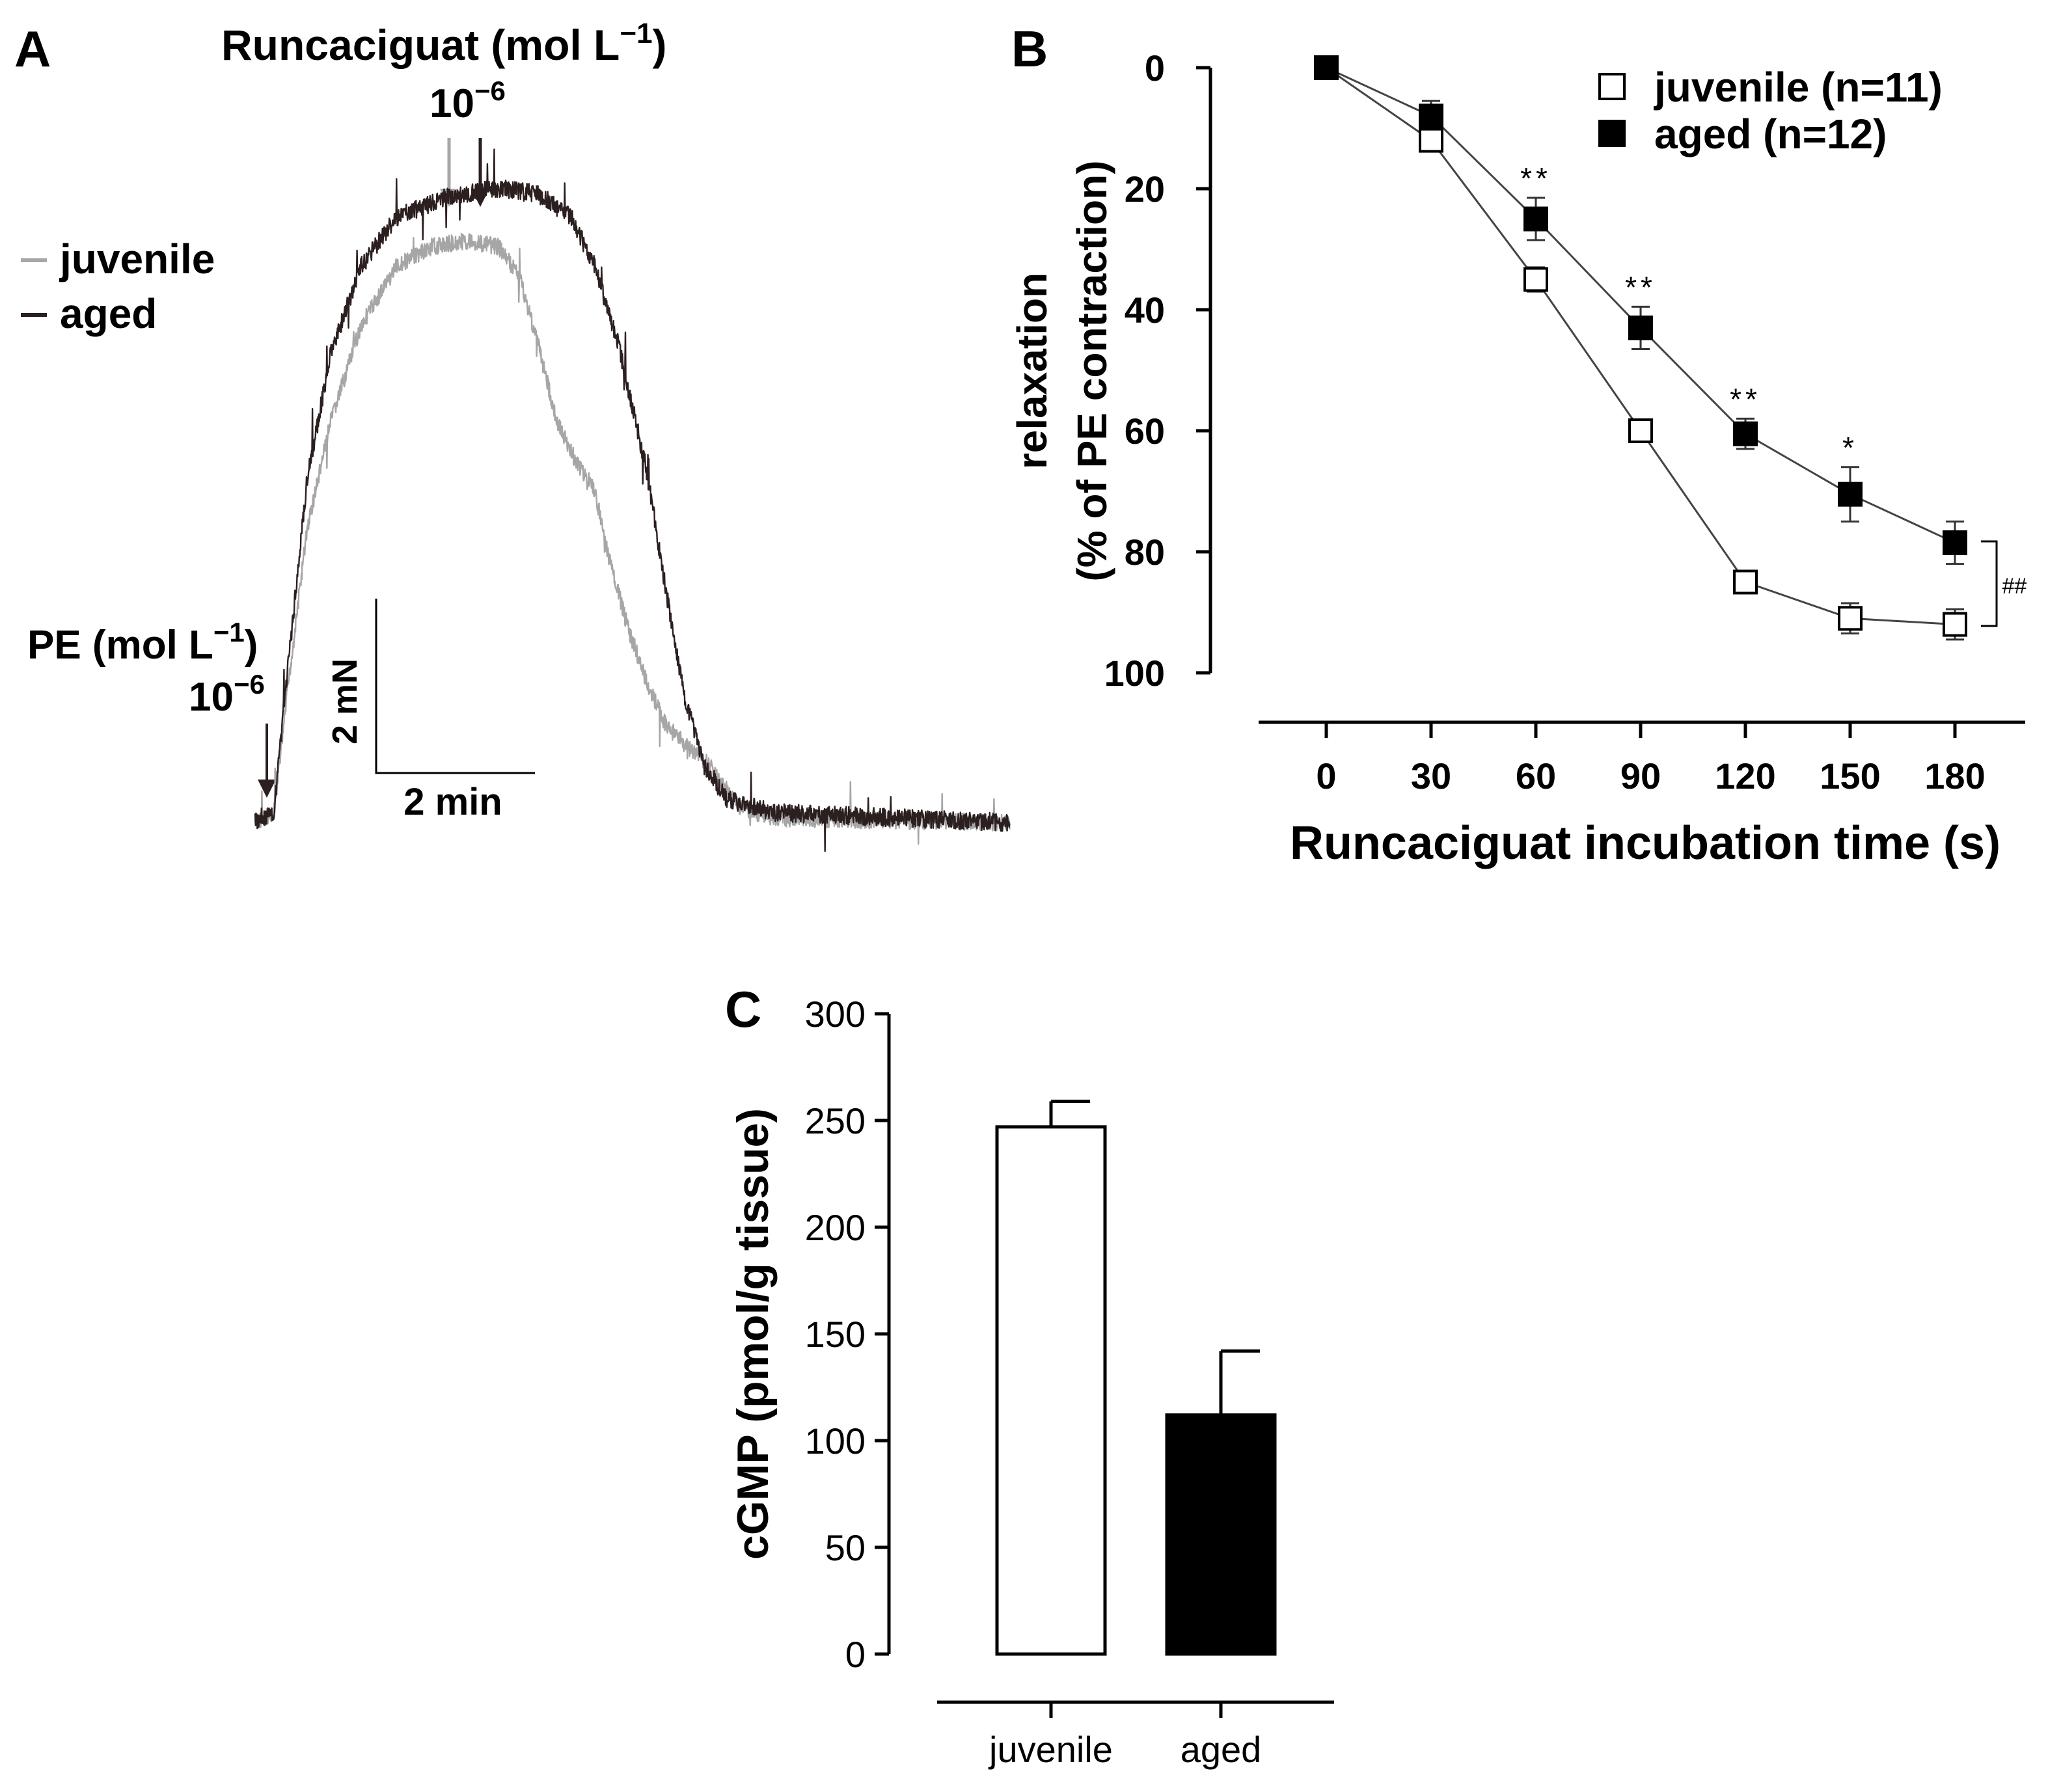 The width and height of the screenshot is (2048, 1792). Describe the element at coordinates (1431, 775) in the screenshot. I see `panel-b-x-tick-label: 30` at that location.